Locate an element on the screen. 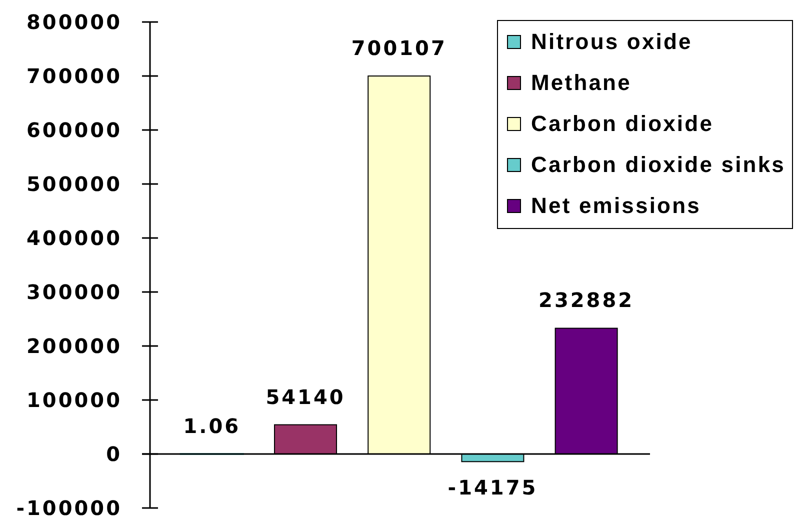  y-tick-label: 100000 is located at coordinates (74, 400).